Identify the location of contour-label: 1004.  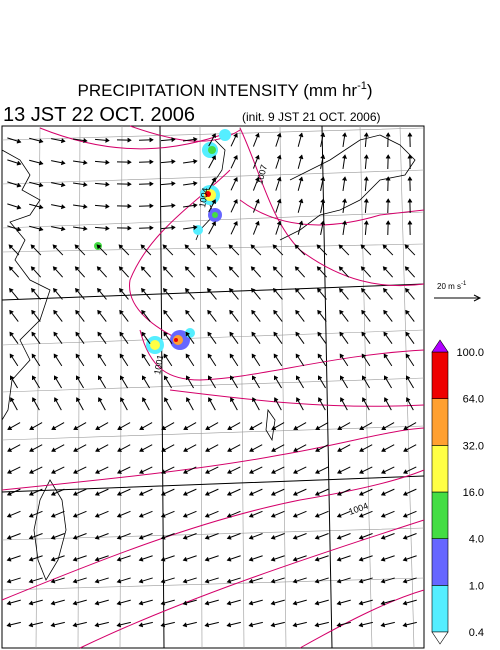
(203, 197).